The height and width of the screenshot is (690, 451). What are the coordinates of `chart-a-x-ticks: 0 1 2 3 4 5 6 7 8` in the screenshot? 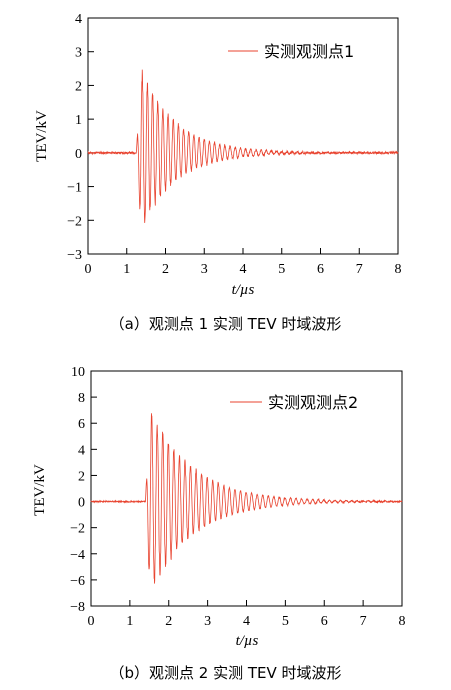 It's located at (243, 262).